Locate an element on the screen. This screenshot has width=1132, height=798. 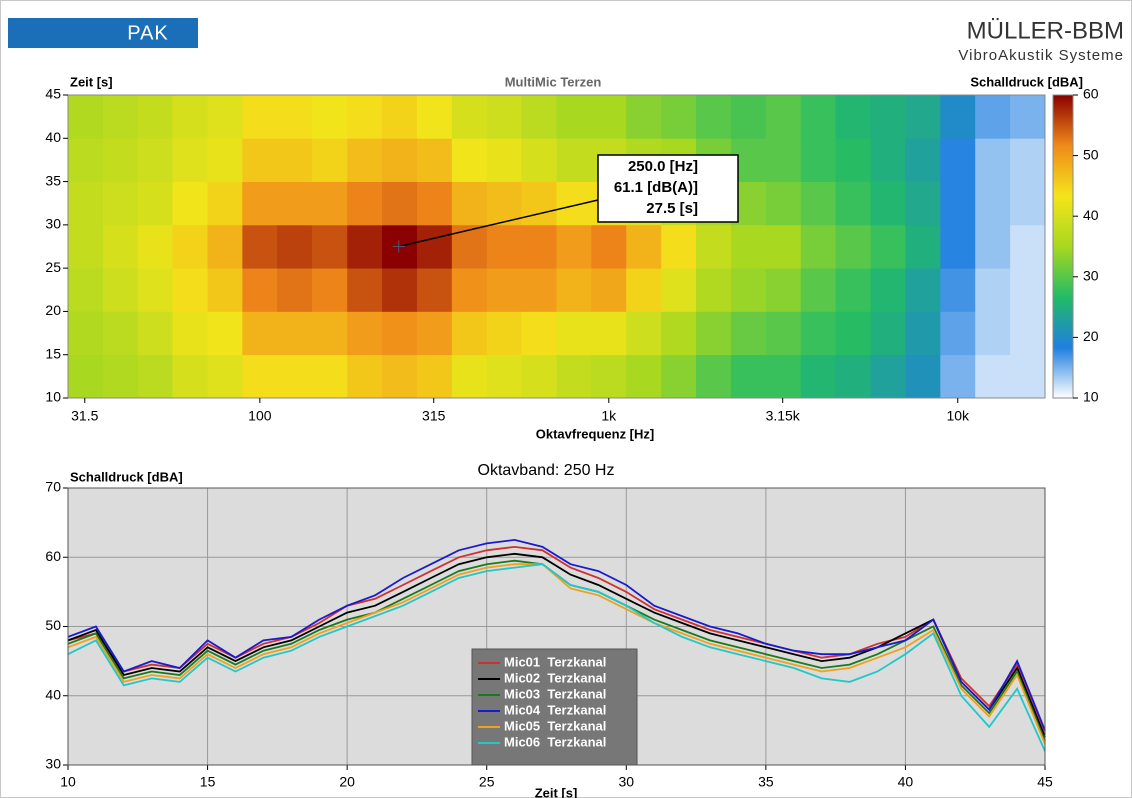
y-label: Zeit [s] is located at coordinates (91, 81).